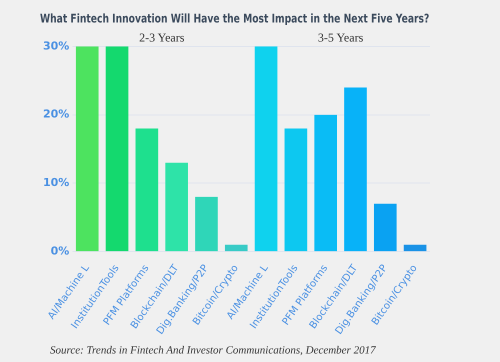 This screenshot has width=500, height=362. What do you see at coordinates (56, 183) in the screenshot?
I see `y-tick-label: 10%` at bounding box center [56, 183].